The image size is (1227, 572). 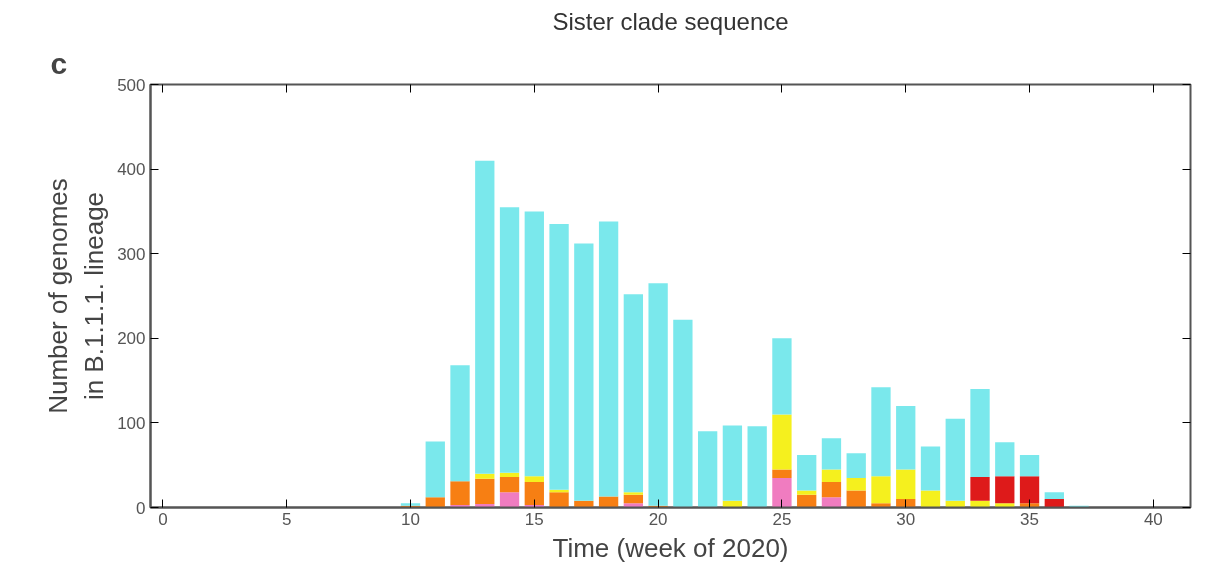 What do you see at coordinates (658, 519) in the screenshot?
I see `x-tick-label: 20` at bounding box center [658, 519].